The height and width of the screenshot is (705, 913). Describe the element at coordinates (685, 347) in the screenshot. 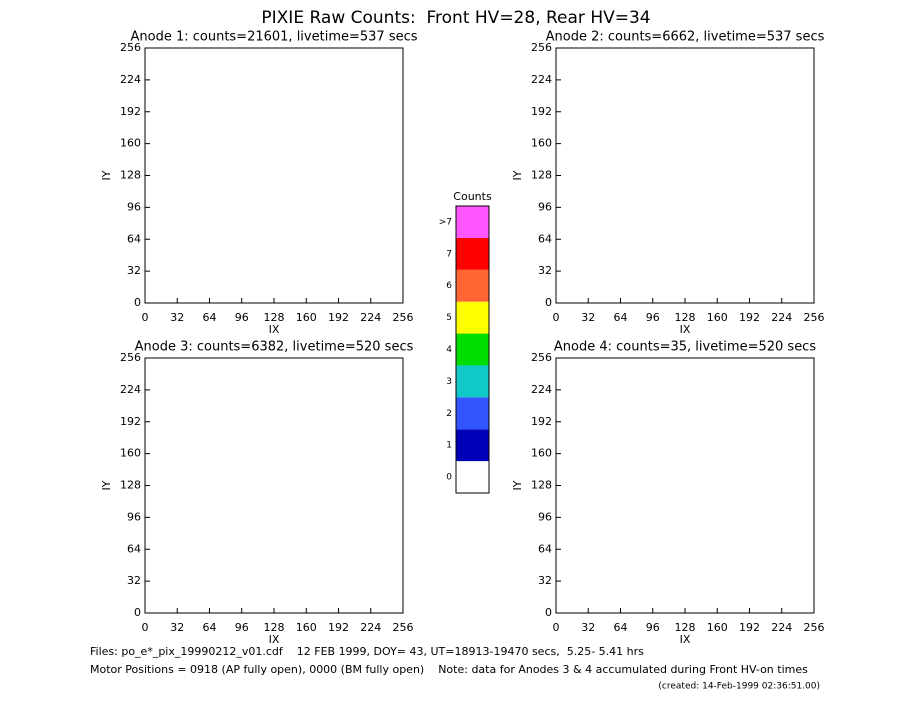

I see `panel-title: Anode 4: counts=35, livetime=520 secs` at that location.